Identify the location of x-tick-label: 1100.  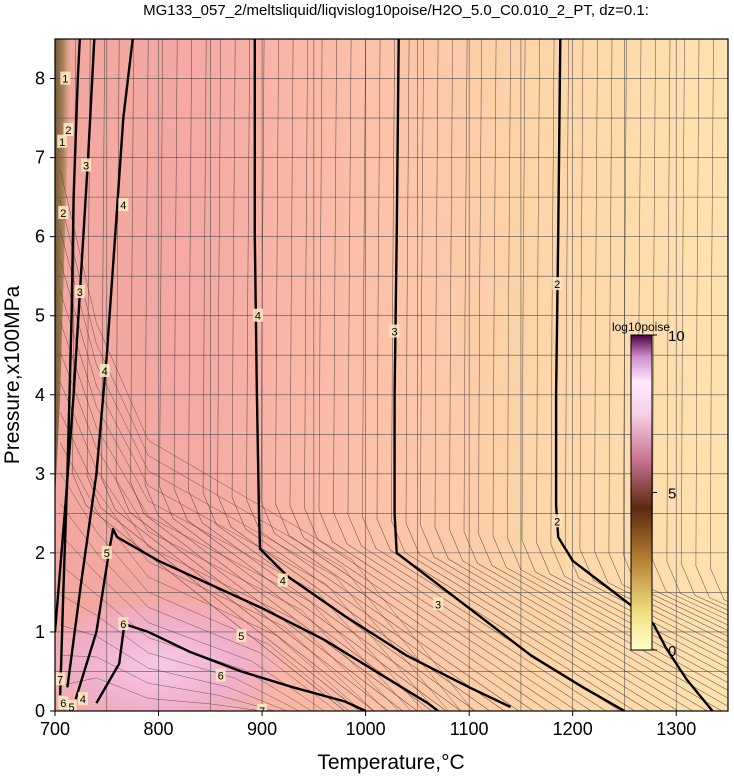
(469, 729).